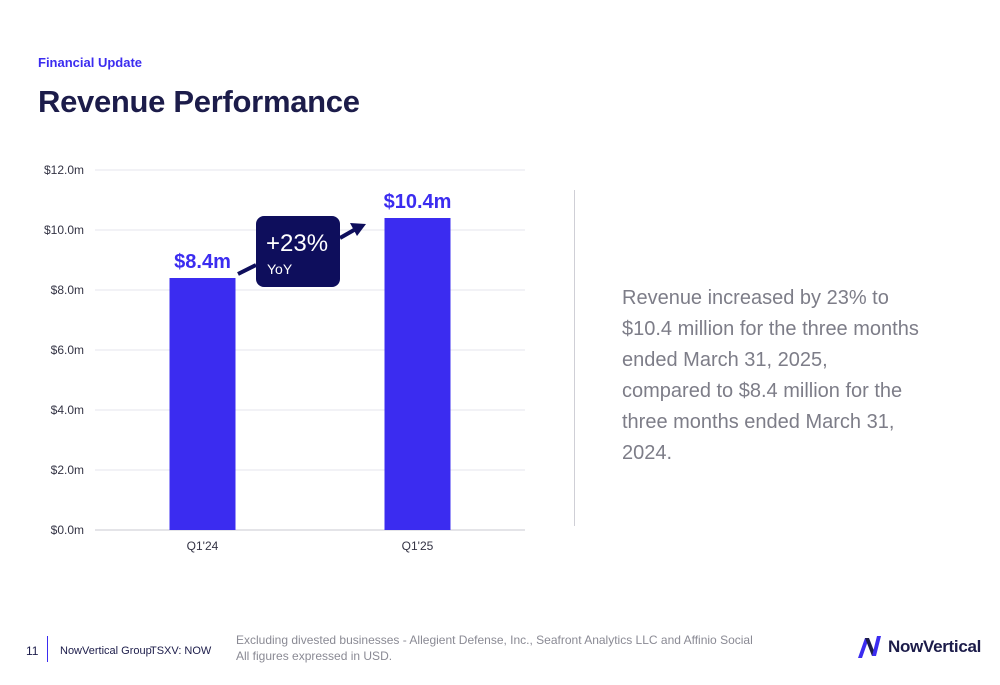  Describe the element at coordinates (199, 101) in the screenshot. I see `page-title: Revenue Performance` at that location.